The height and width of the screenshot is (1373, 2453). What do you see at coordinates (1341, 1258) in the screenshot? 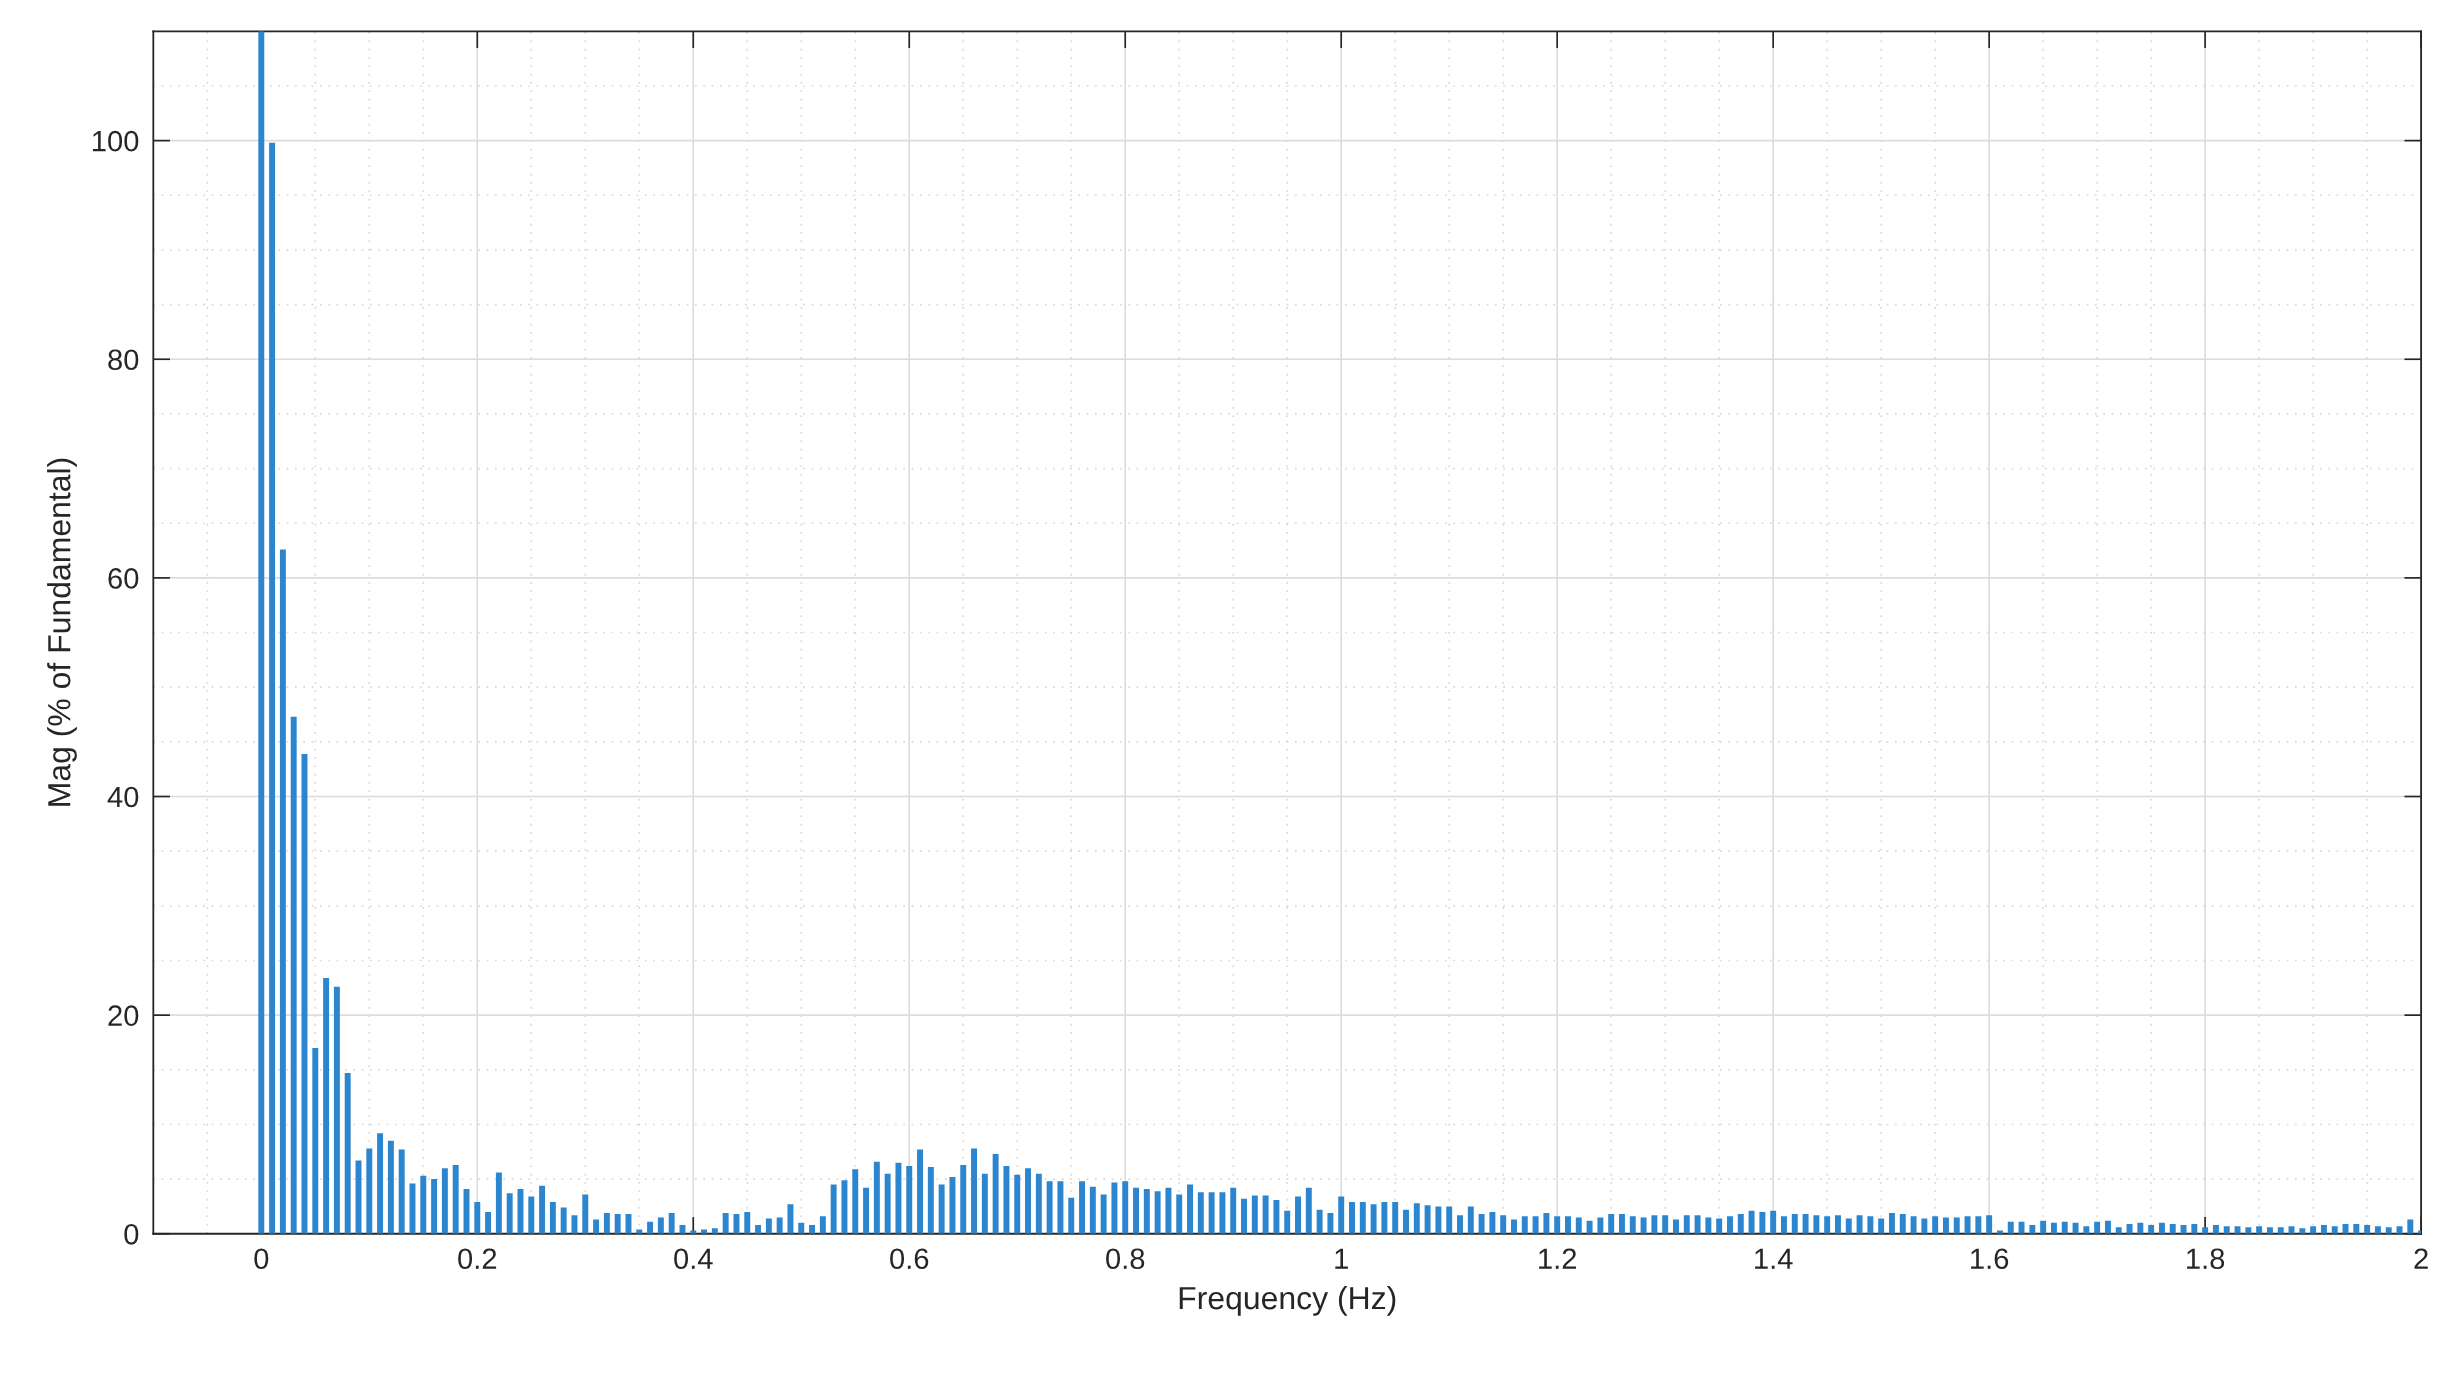
I see `x-tick-label: 1` at bounding box center [1341, 1258].